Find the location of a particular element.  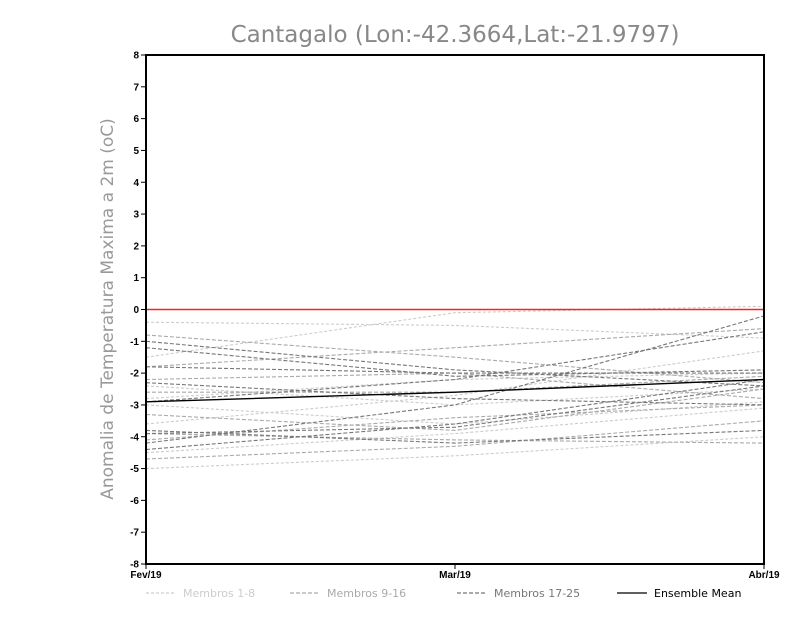

y-tick-label: 0 is located at coordinates (136, 310).